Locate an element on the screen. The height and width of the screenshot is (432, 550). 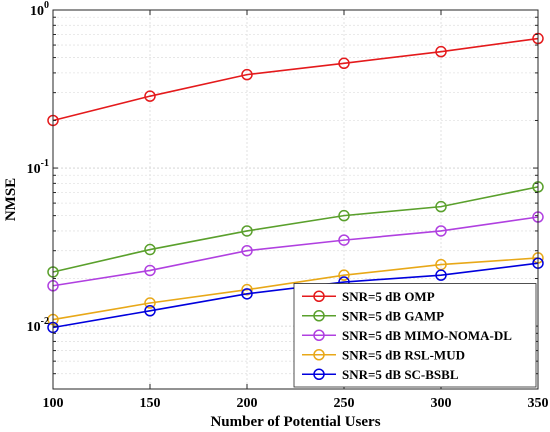
legend-label: SNR=5 dB OMP is located at coordinates (388, 296).